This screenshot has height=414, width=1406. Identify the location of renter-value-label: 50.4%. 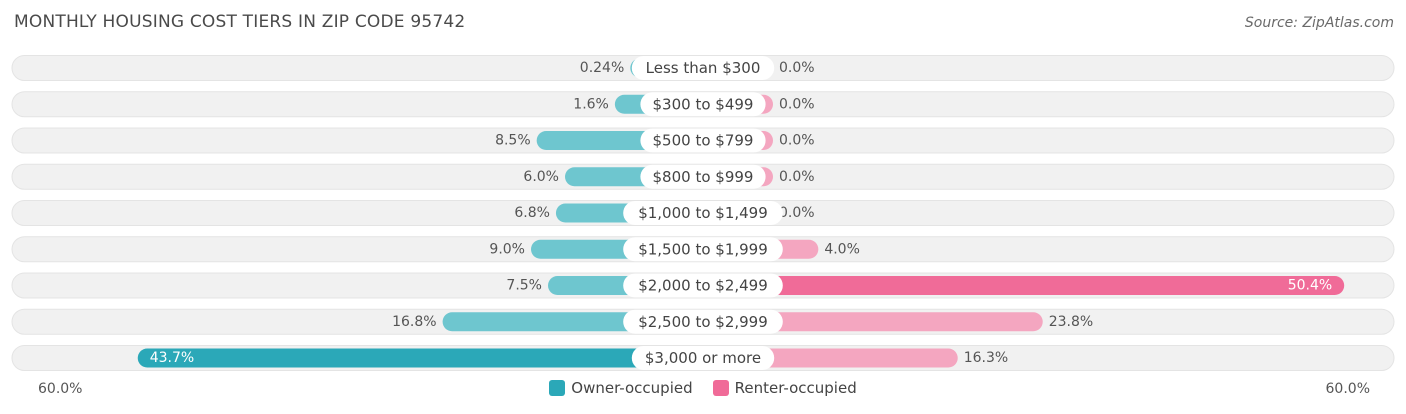
(1310, 286).